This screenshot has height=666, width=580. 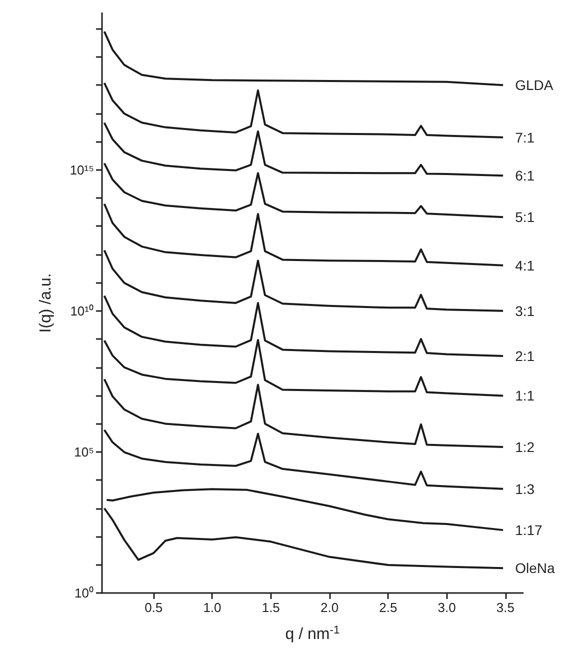 I want to click on x-tick-label: 3.0, so click(x=447, y=607).